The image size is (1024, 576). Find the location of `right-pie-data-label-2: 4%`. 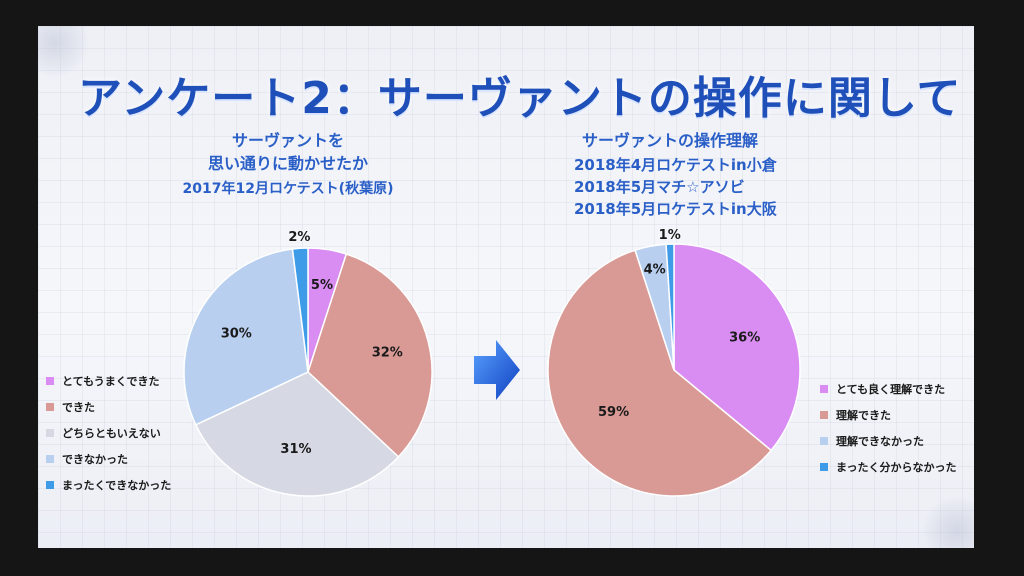

right-pie-data-label-2: 4% is located at coordinates (655, 270).